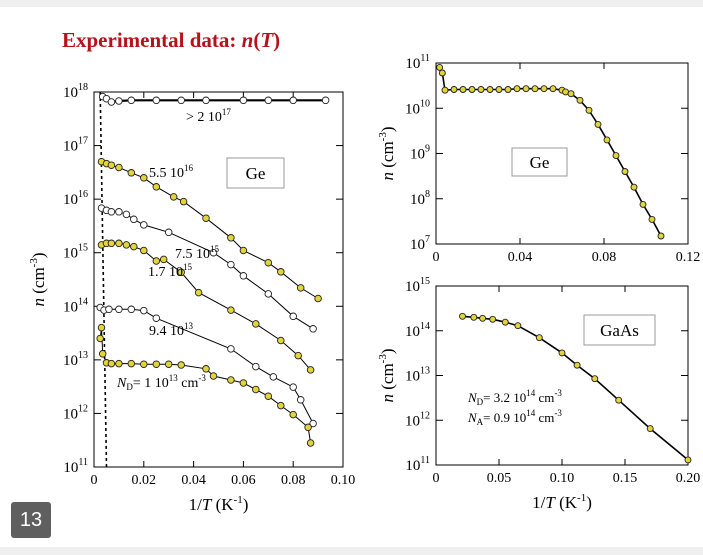 The height and width of the screenshot is (555, 703). I want to click on x-tick-label: 0.08, so click(293, 480).